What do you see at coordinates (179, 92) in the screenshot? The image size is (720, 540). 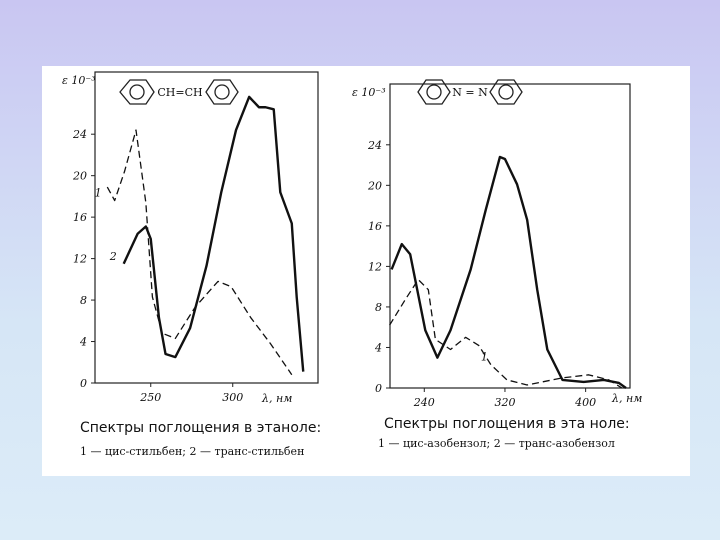 I see `structure-label: CH=CH` at bounding box center [179, 92].